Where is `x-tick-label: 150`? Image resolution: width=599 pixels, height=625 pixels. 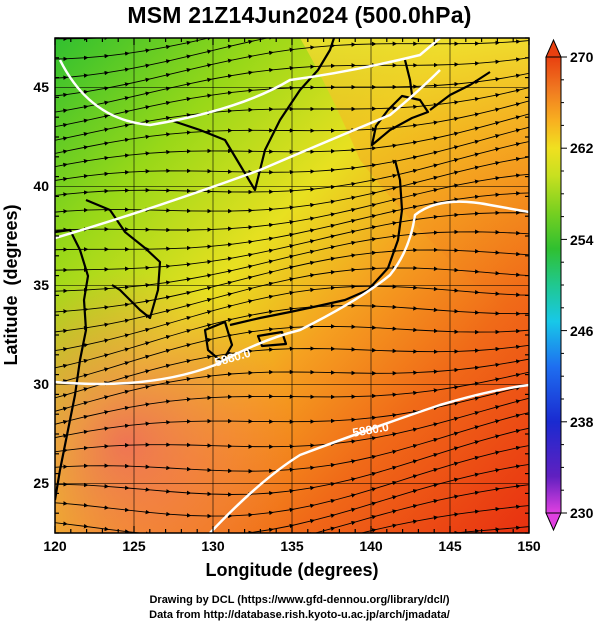
x-tick-label: 150 is located at coordinates (529, 546).